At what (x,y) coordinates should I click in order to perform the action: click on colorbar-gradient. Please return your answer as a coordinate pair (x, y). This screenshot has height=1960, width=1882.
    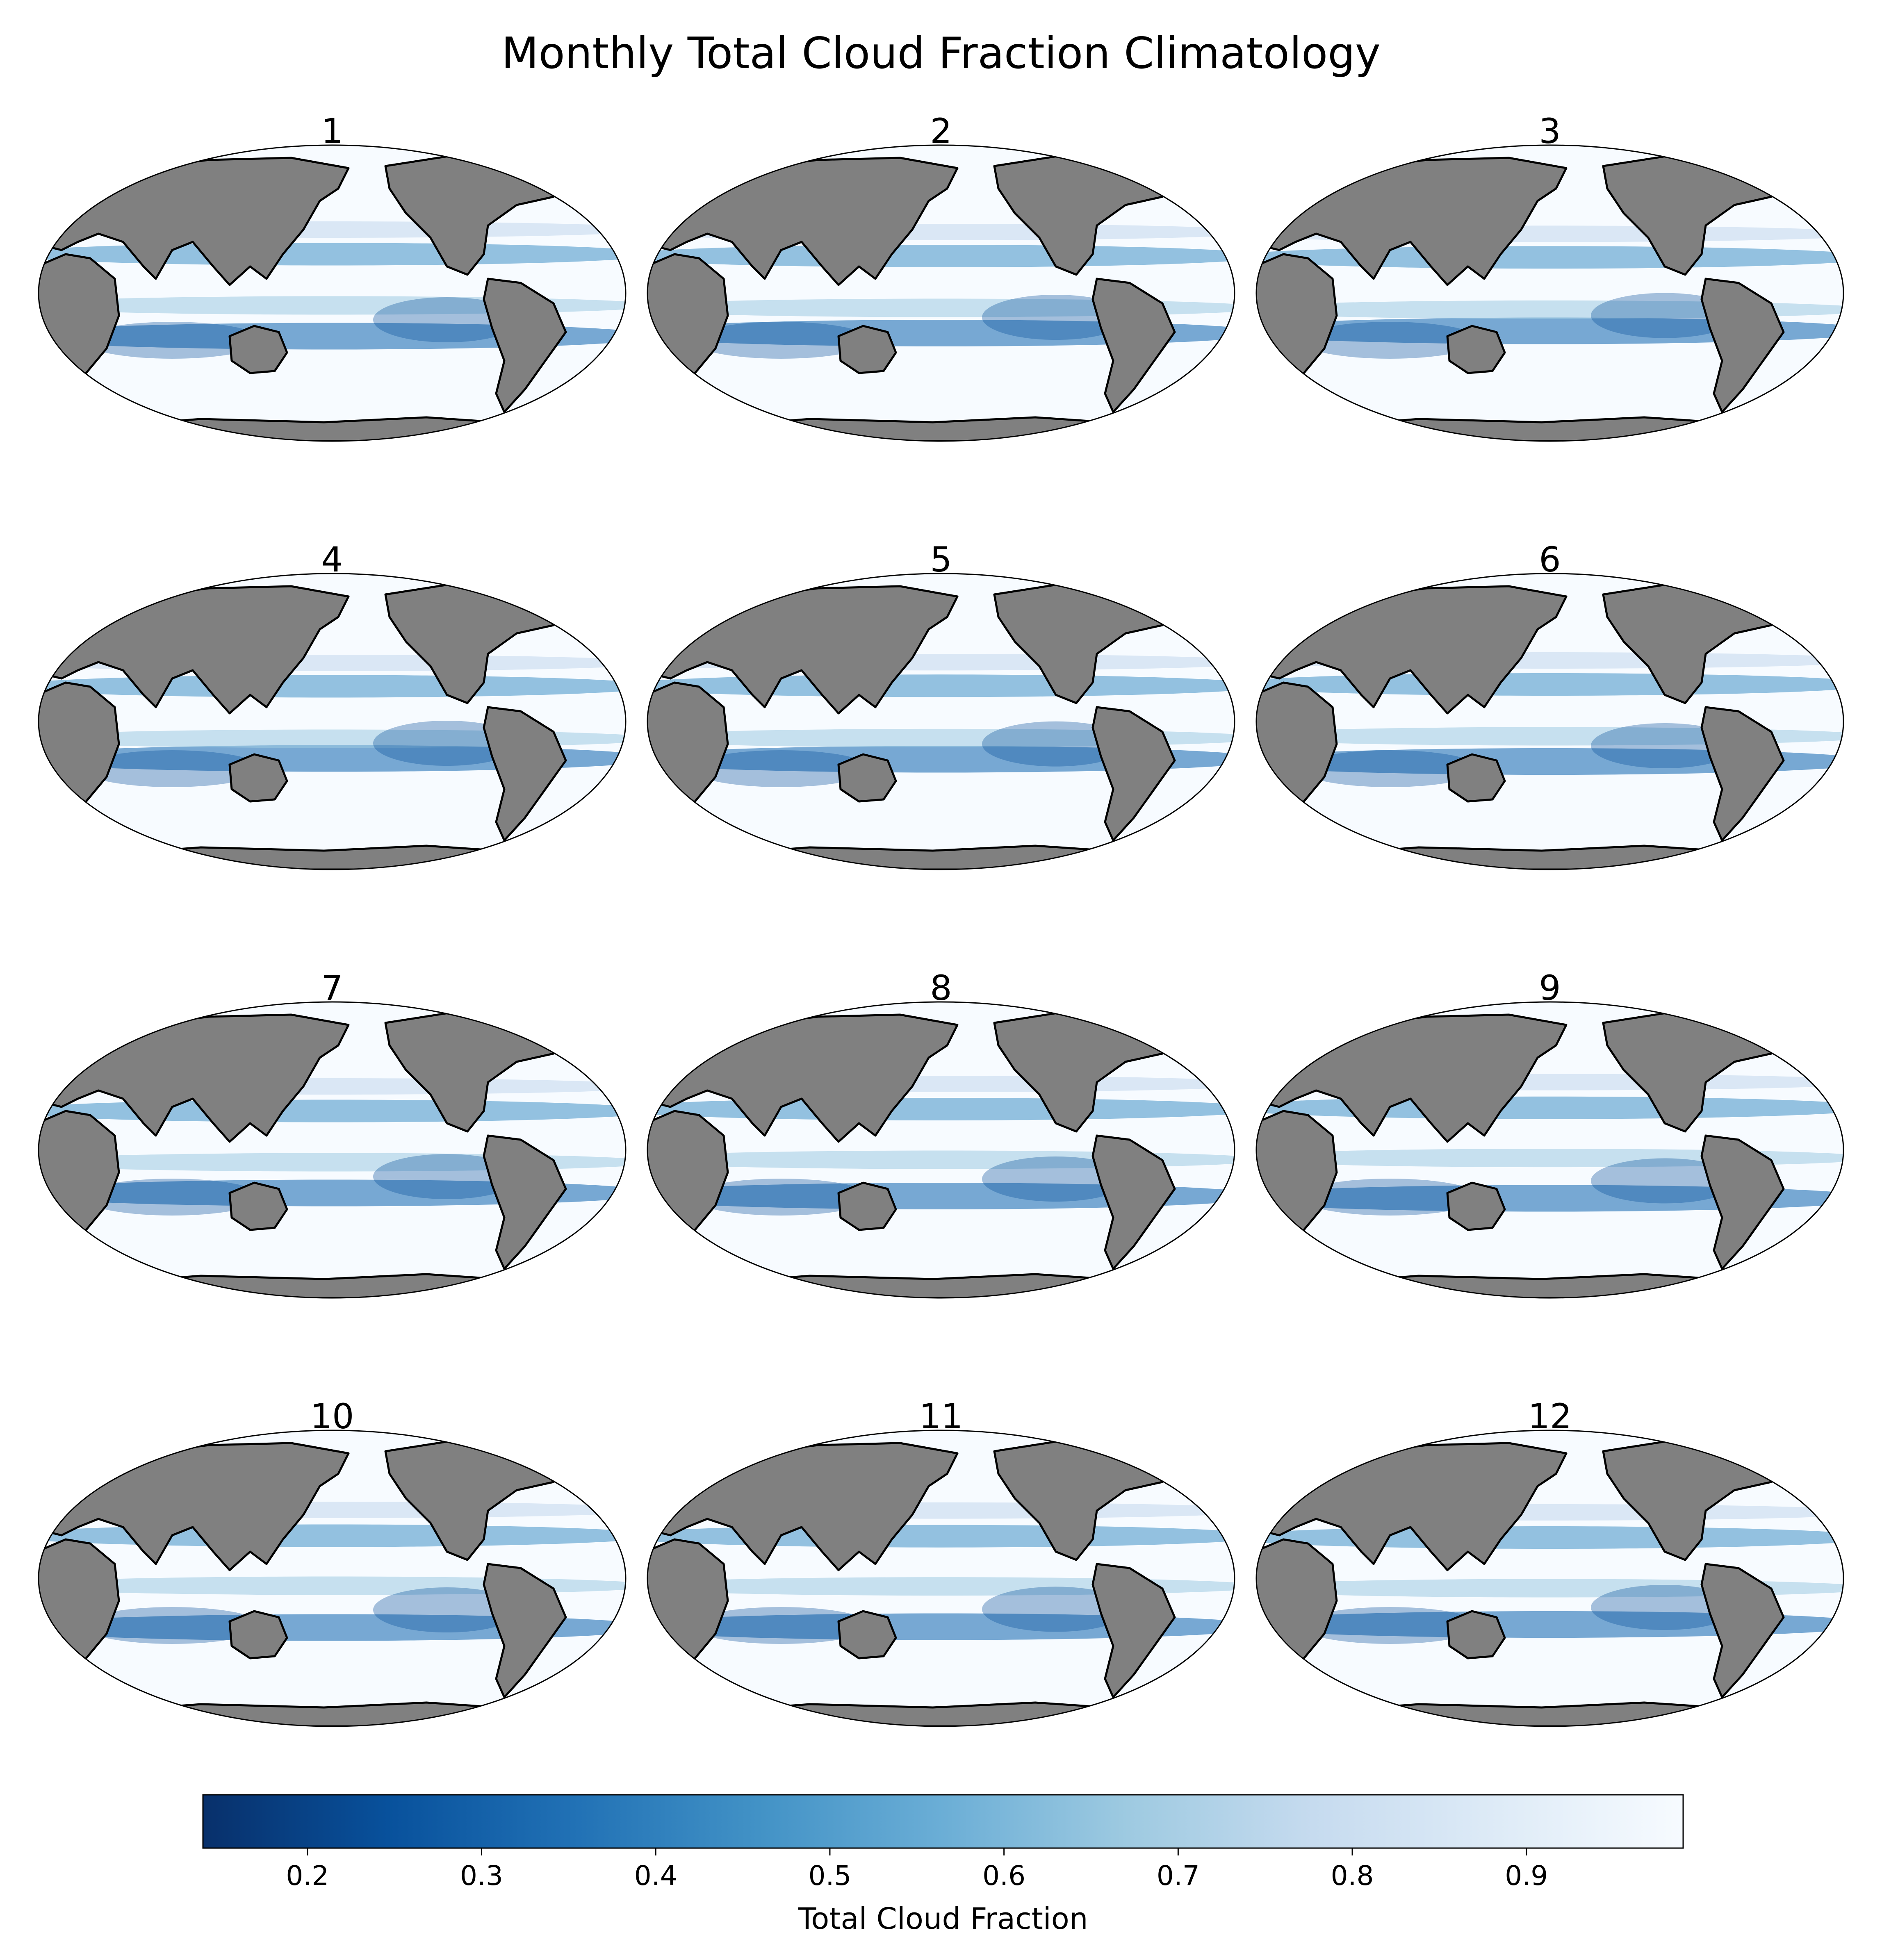
    Looking at the image, I should click on (943, 1822).